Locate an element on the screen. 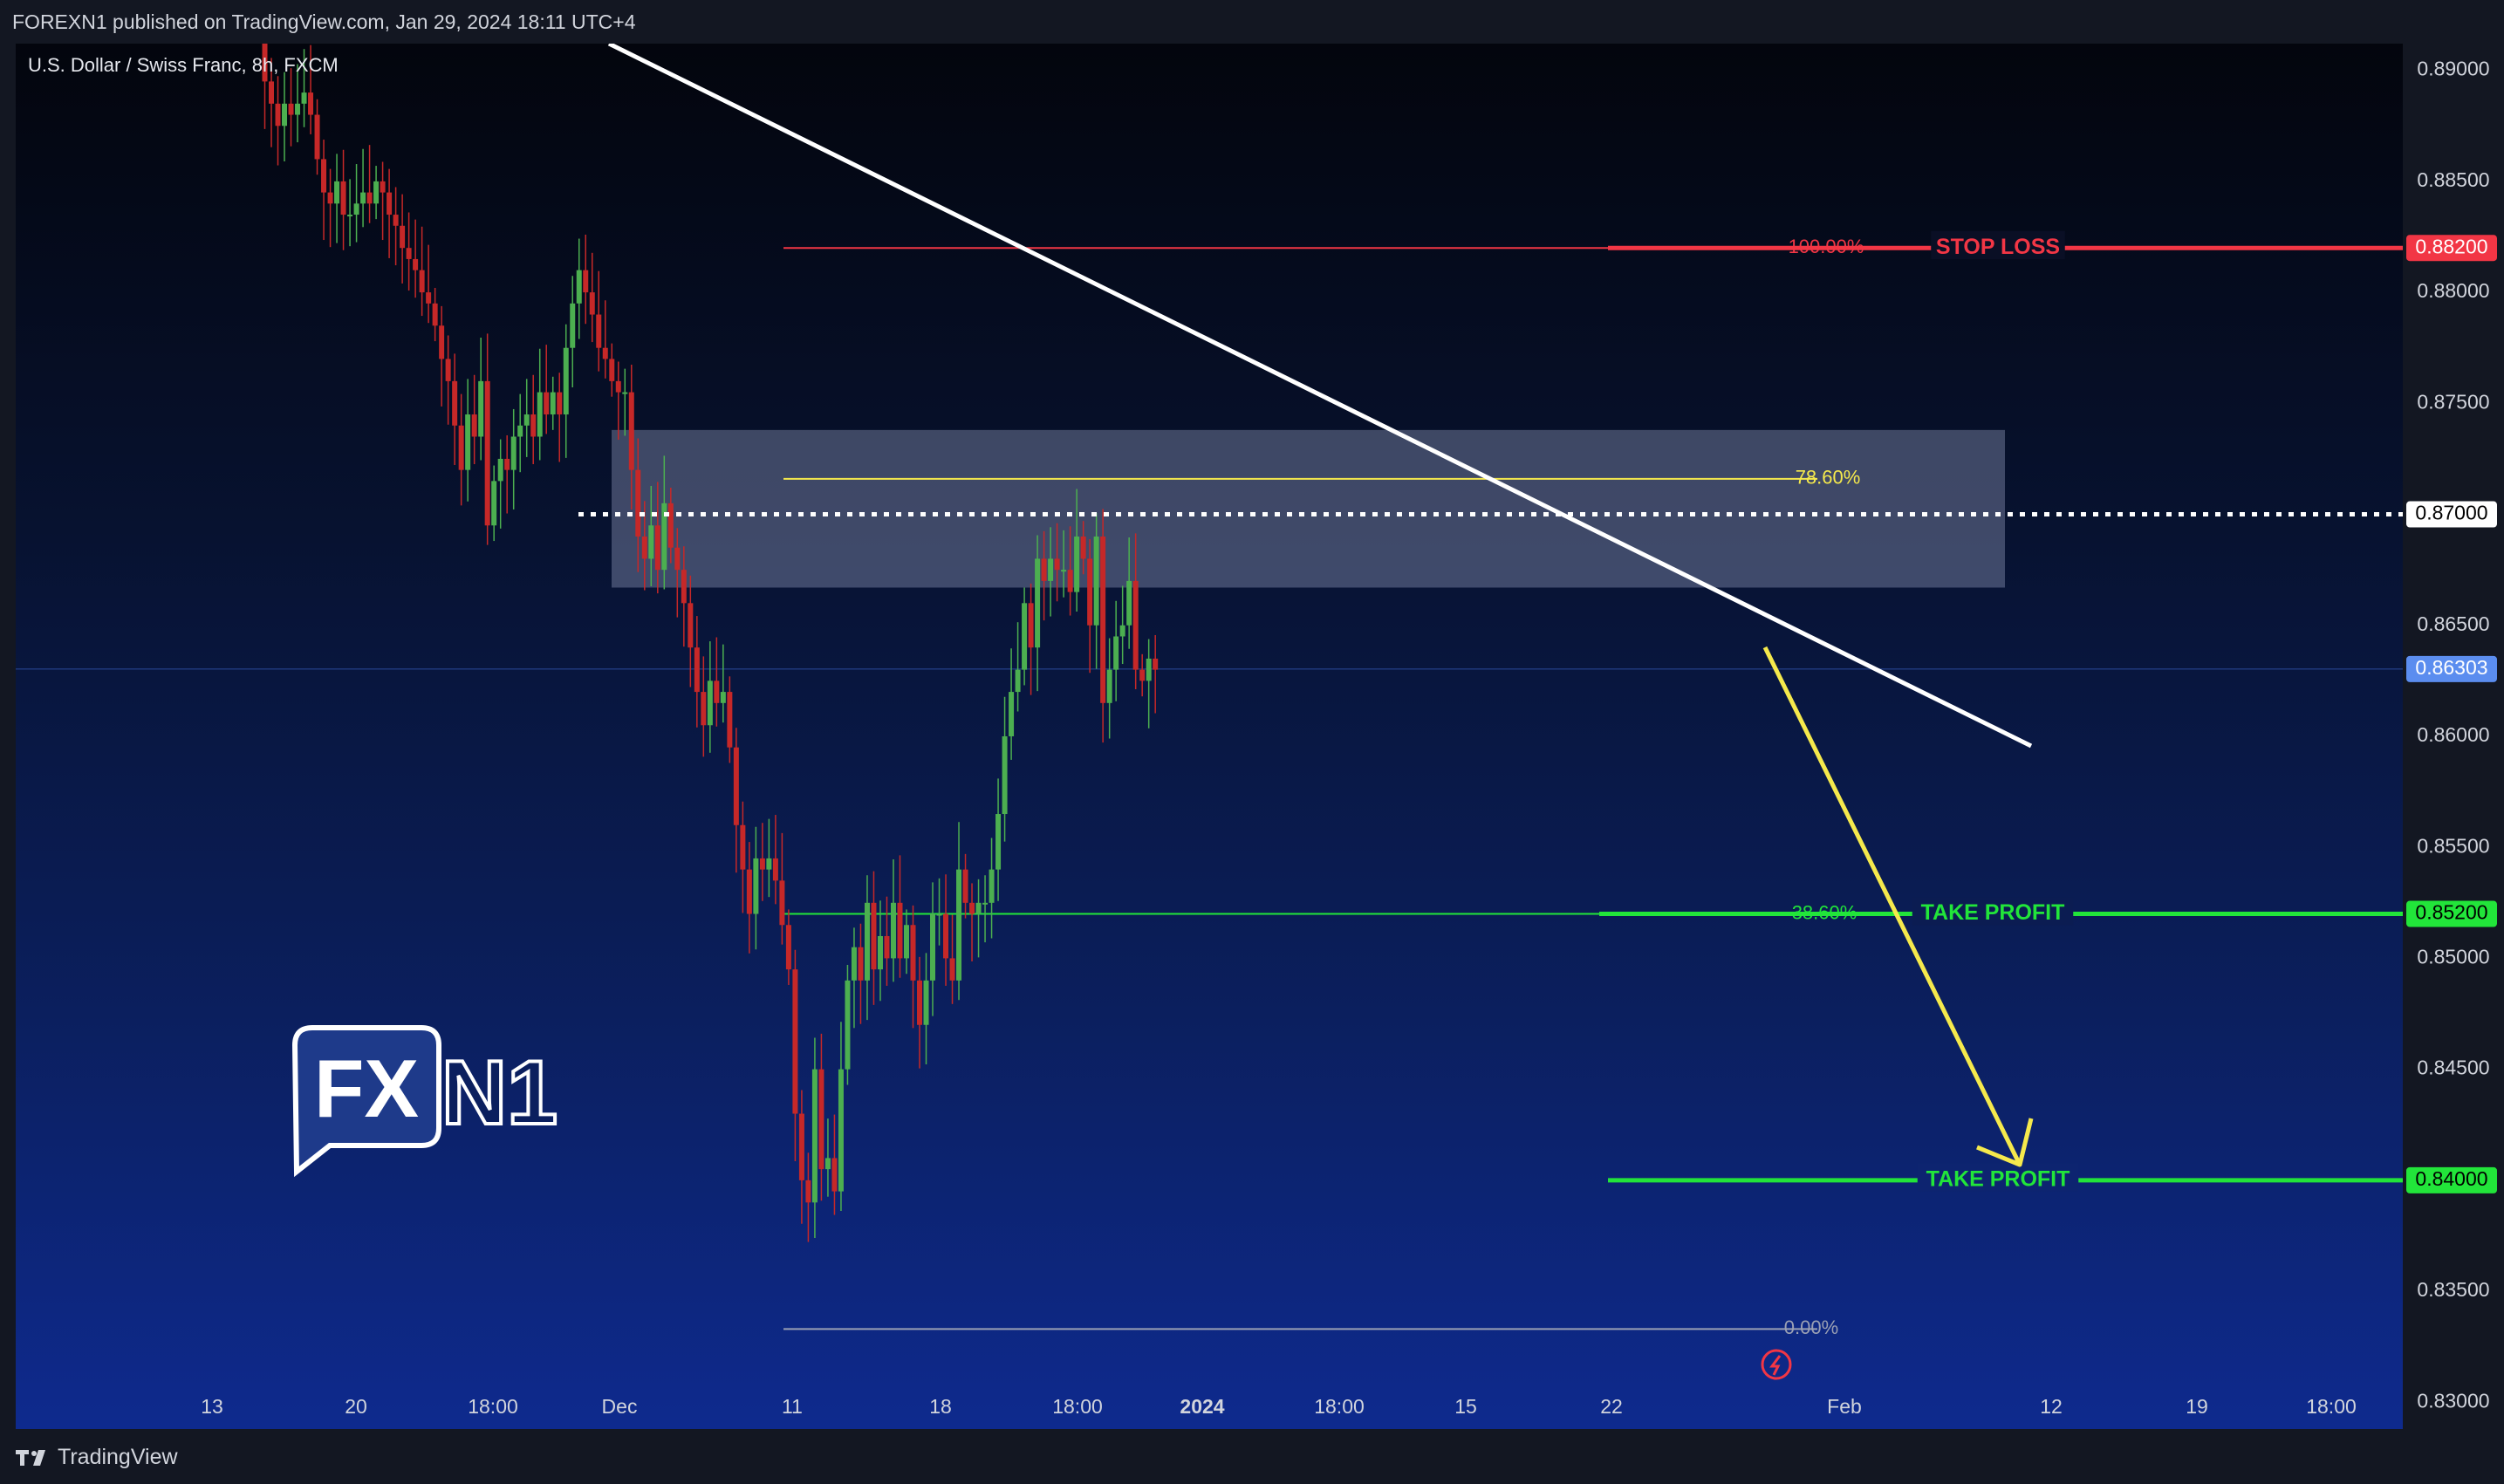 This screenshot has height=1484, width=2504. supply-zone-rect is located at coordinates (1308, 508).